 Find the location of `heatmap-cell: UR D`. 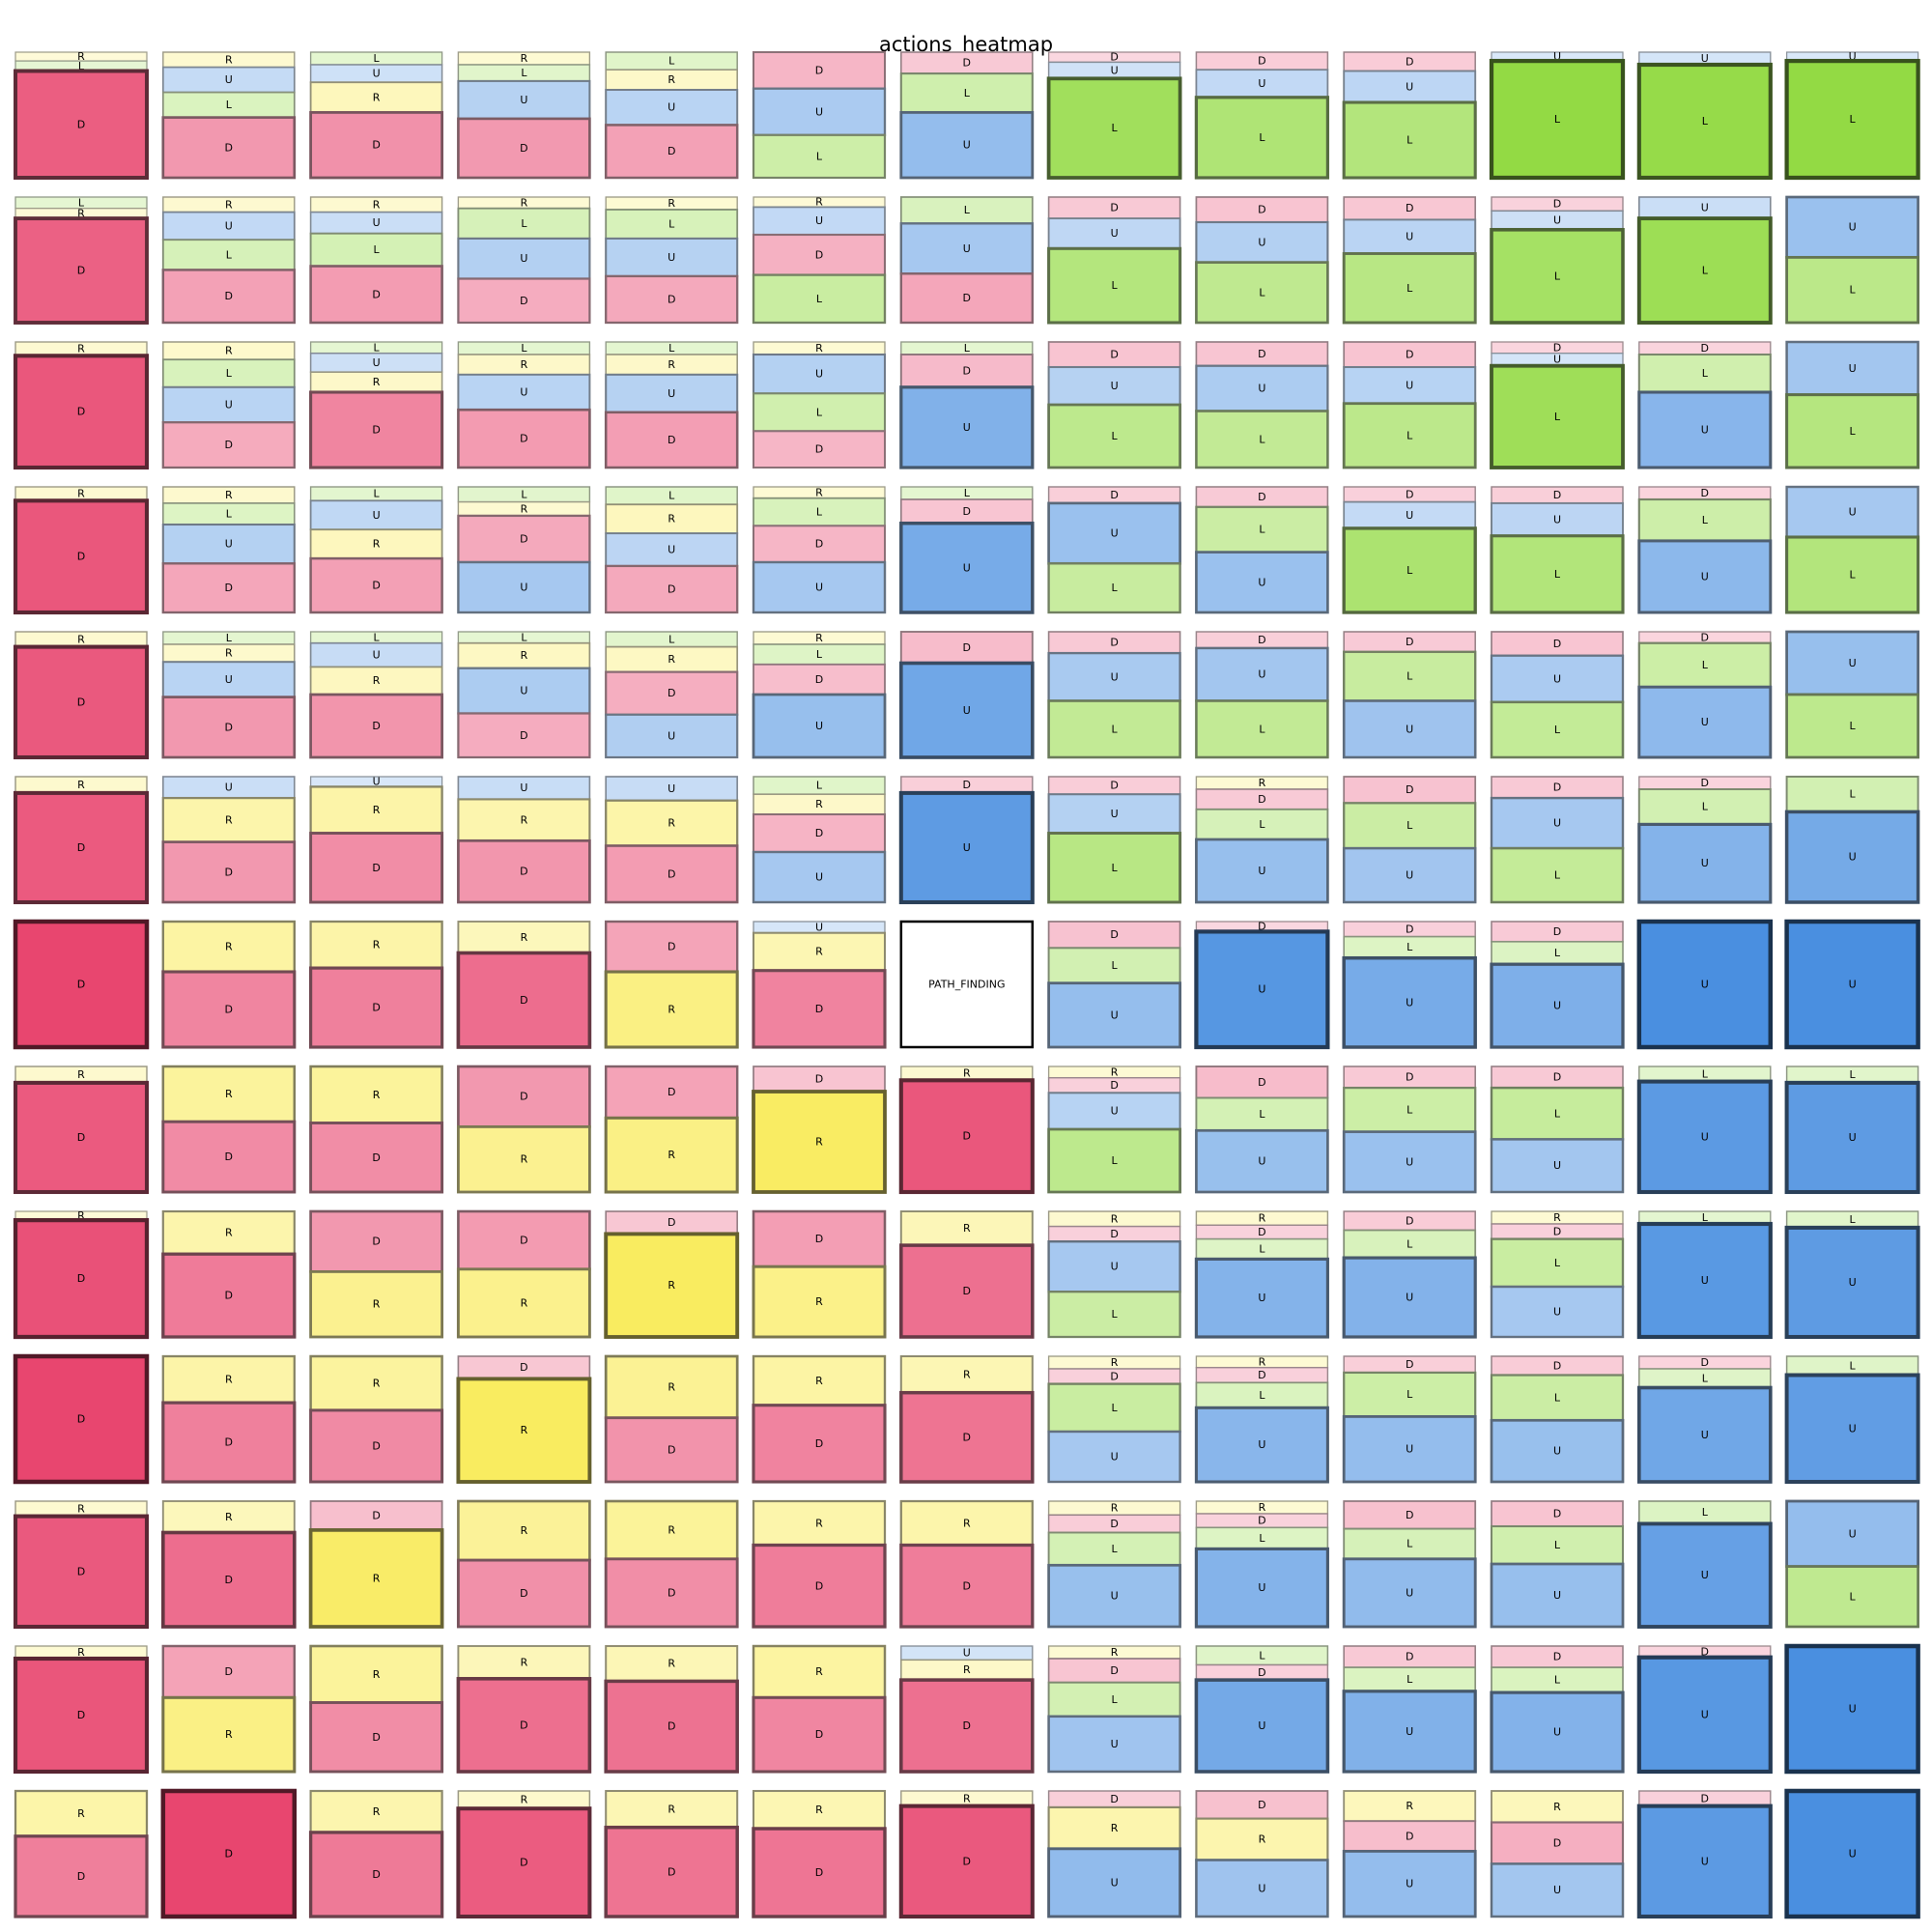

heatmap-cell: UR D is located at coordinates (967, 1709).